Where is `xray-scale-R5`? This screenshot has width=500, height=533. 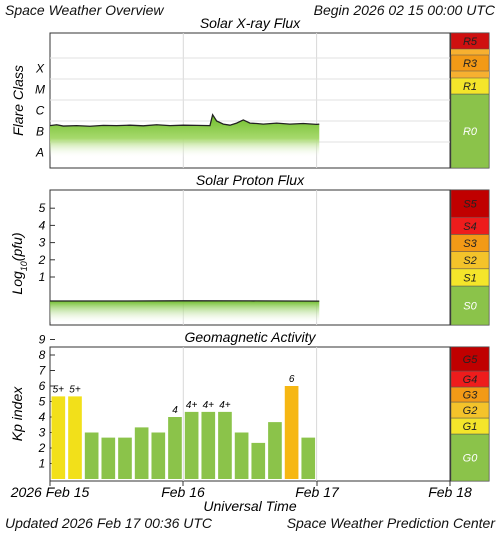 xray-scale-R5 is located at coordinates (470, 41).